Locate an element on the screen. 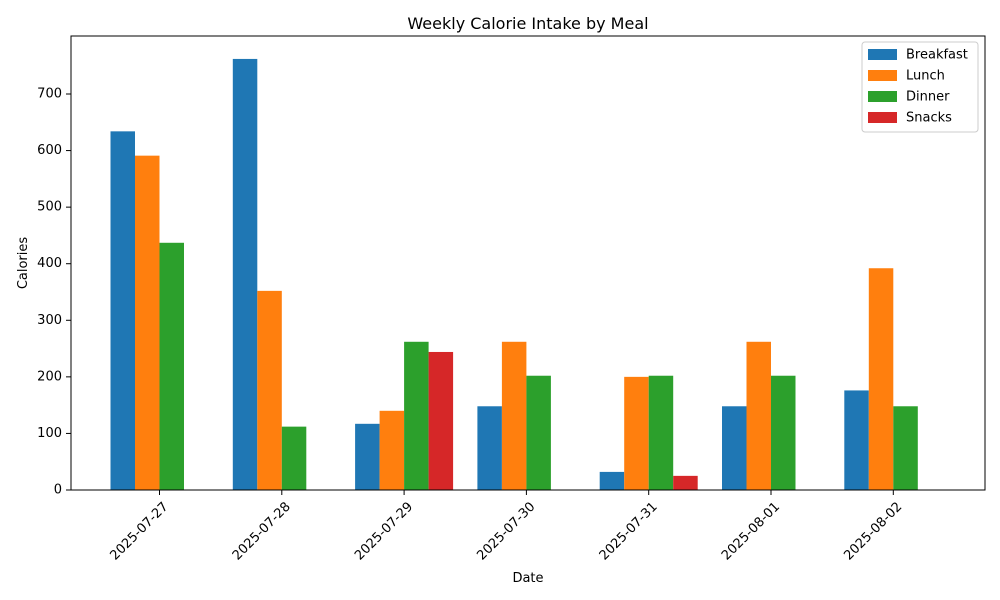  legend-swatch-breakfast is located at coordinates (882, 54).